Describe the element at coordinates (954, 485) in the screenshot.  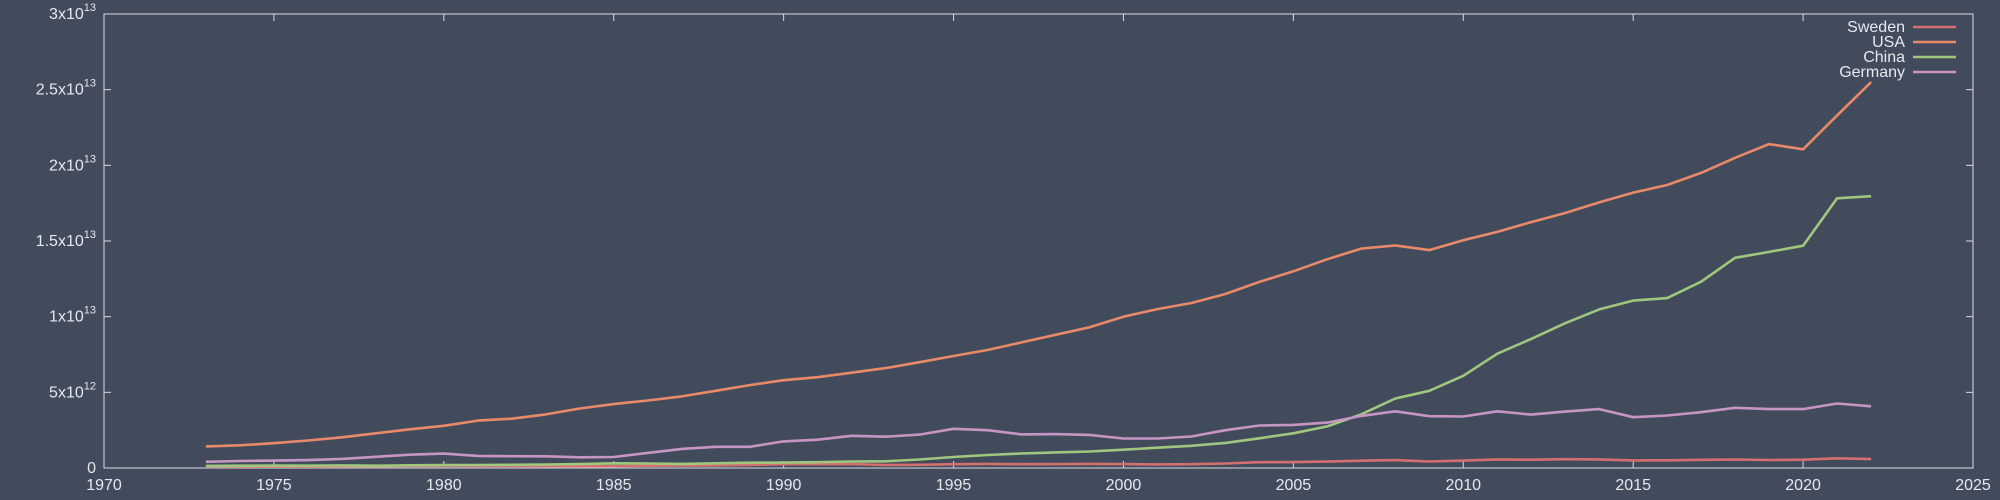
I see `x-tick-label: 1995` at that location.